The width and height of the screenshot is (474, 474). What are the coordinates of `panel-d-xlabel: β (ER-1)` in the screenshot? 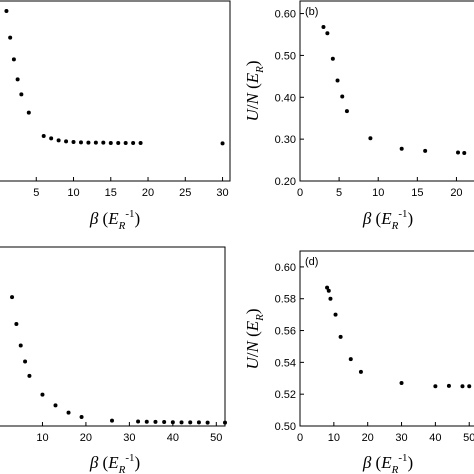 It's located at (387, 463).